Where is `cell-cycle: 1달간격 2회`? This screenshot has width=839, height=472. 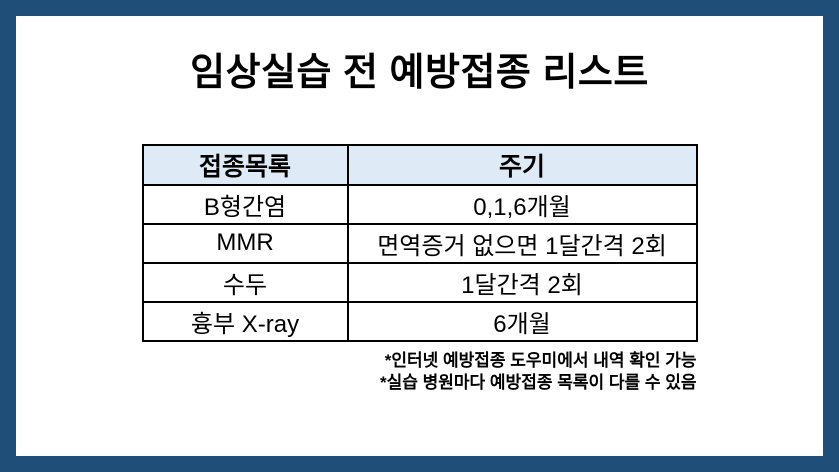
cell-cycle: 1달간격 2회 is located at coordinates (522, 282).